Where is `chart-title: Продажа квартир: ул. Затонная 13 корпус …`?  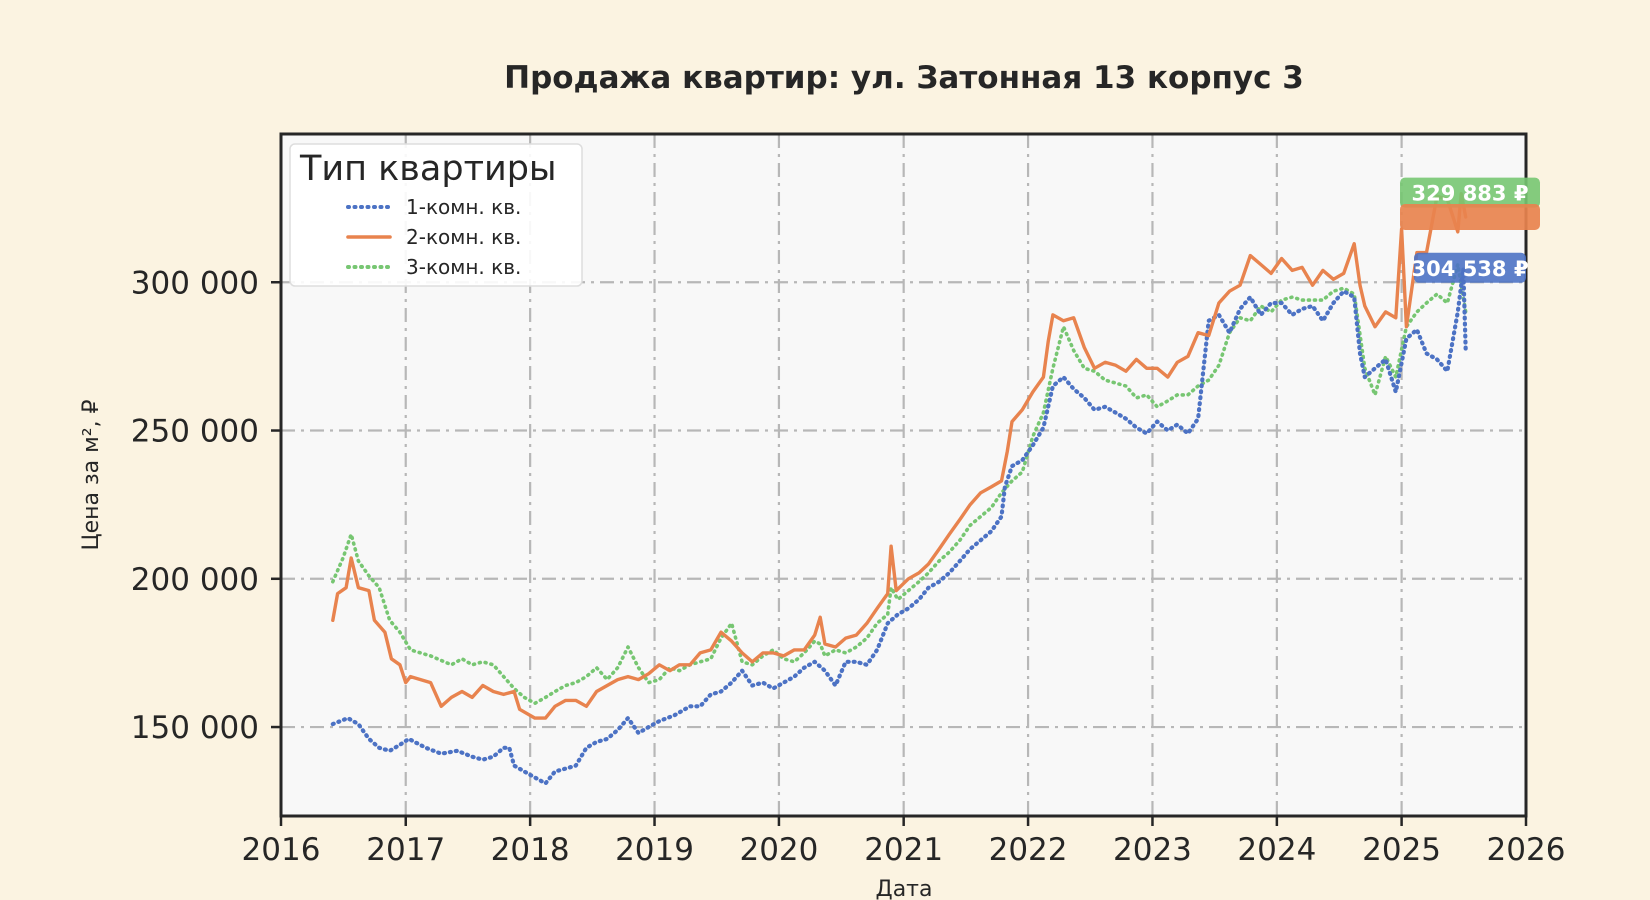
chart-title: Продажа квартир: ул. Затонная 13 корпус … is located at coordinates (904, 78).